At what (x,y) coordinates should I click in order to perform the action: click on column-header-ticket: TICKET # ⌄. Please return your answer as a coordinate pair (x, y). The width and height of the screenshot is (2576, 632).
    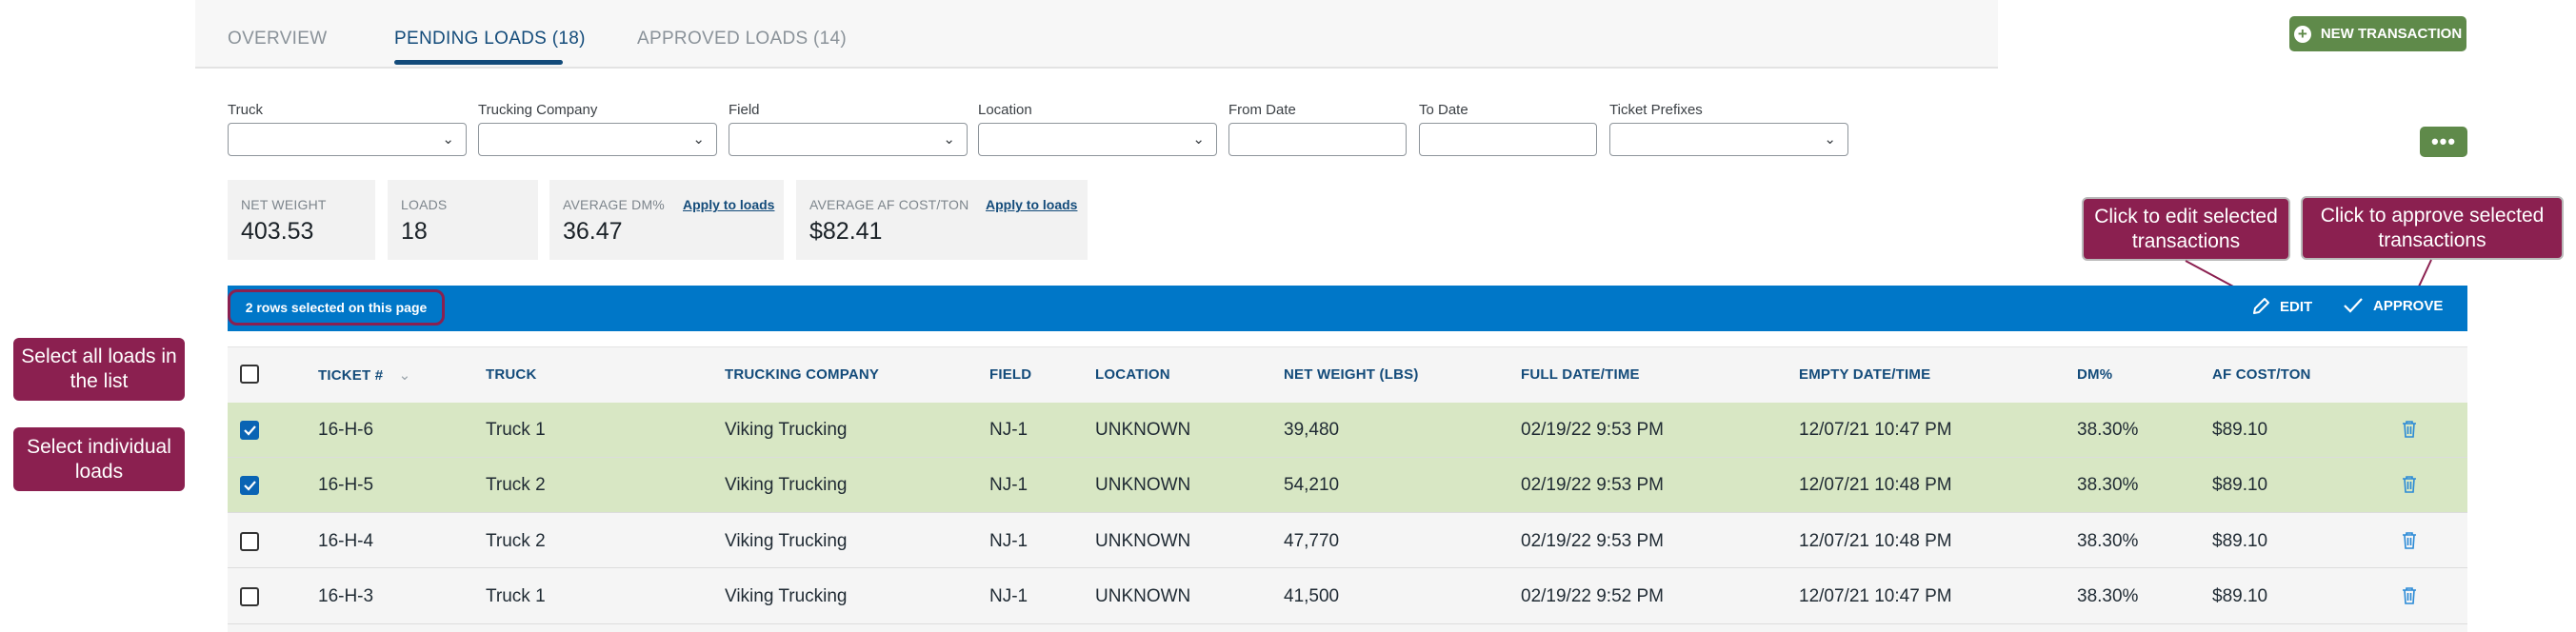
    Looking at the image, I should click on (364, 375).